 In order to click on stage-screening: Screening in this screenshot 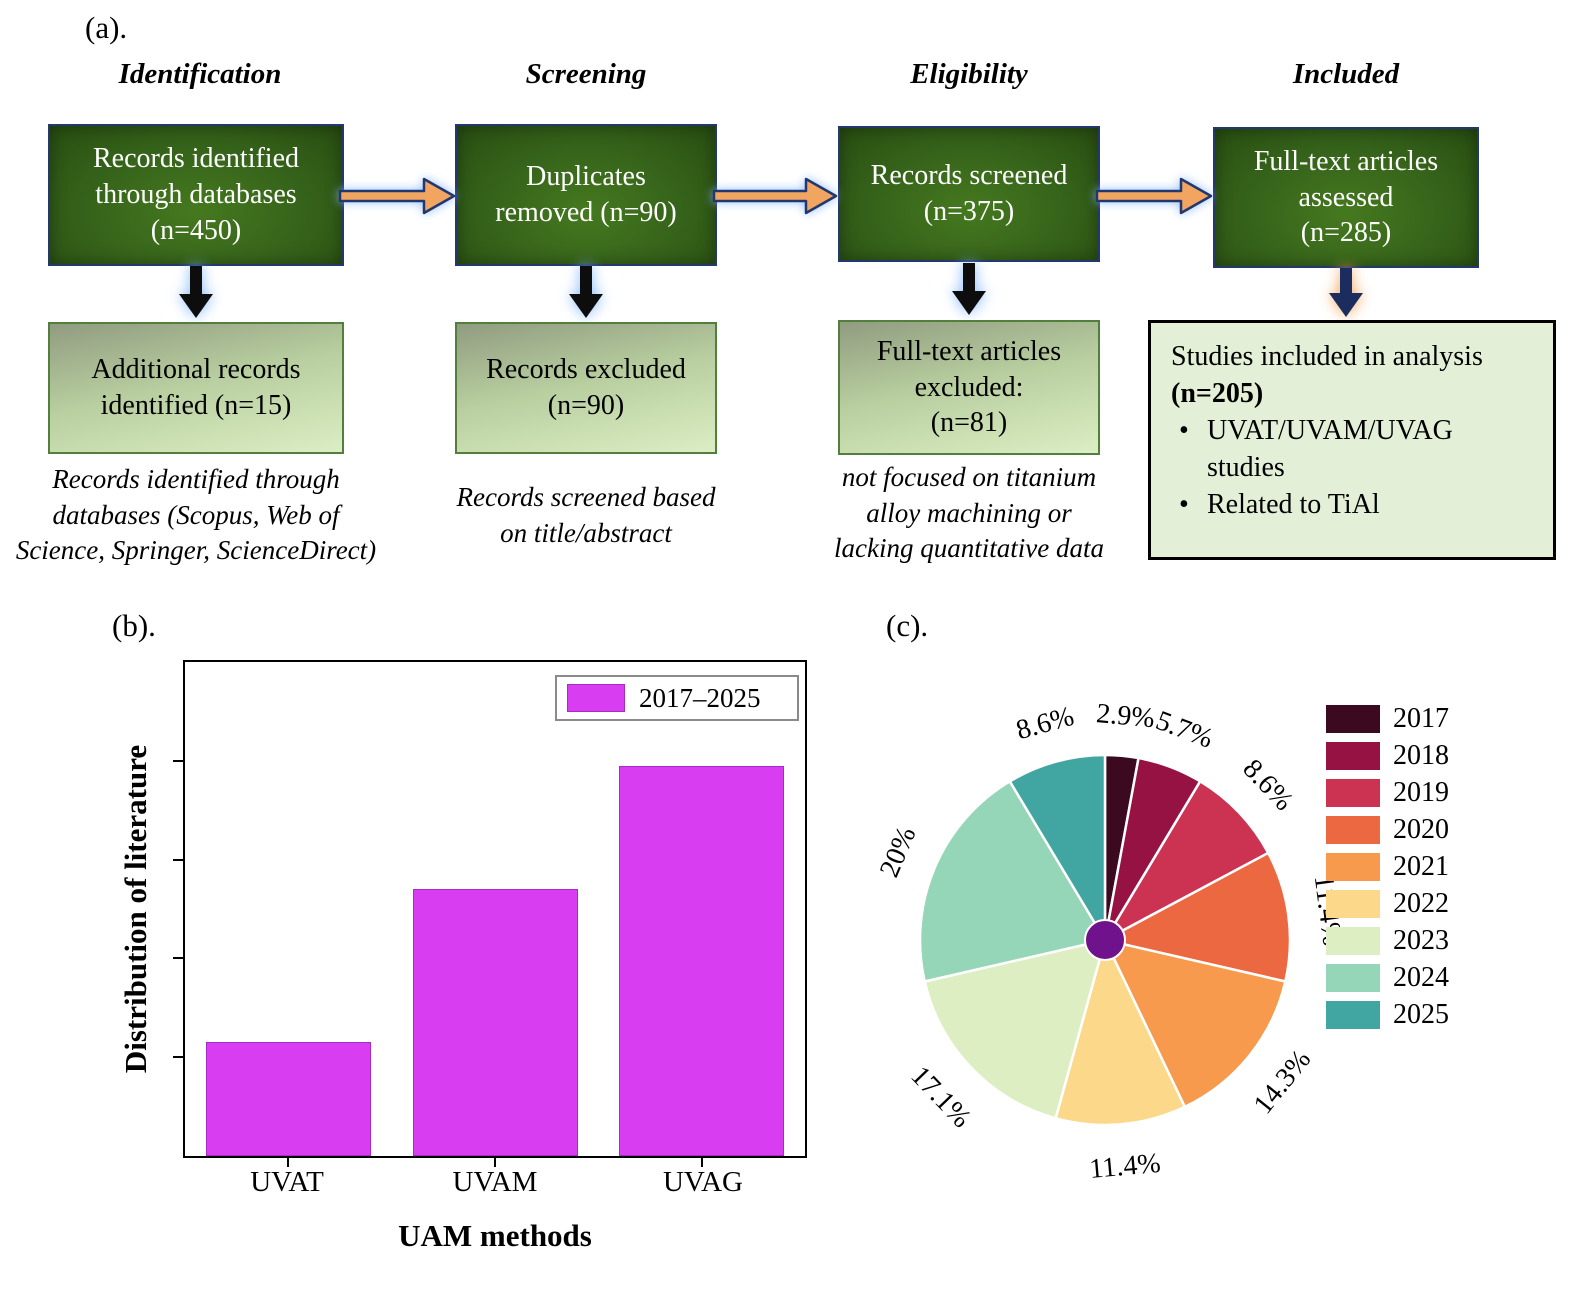, I will do `click(586, 74)`.